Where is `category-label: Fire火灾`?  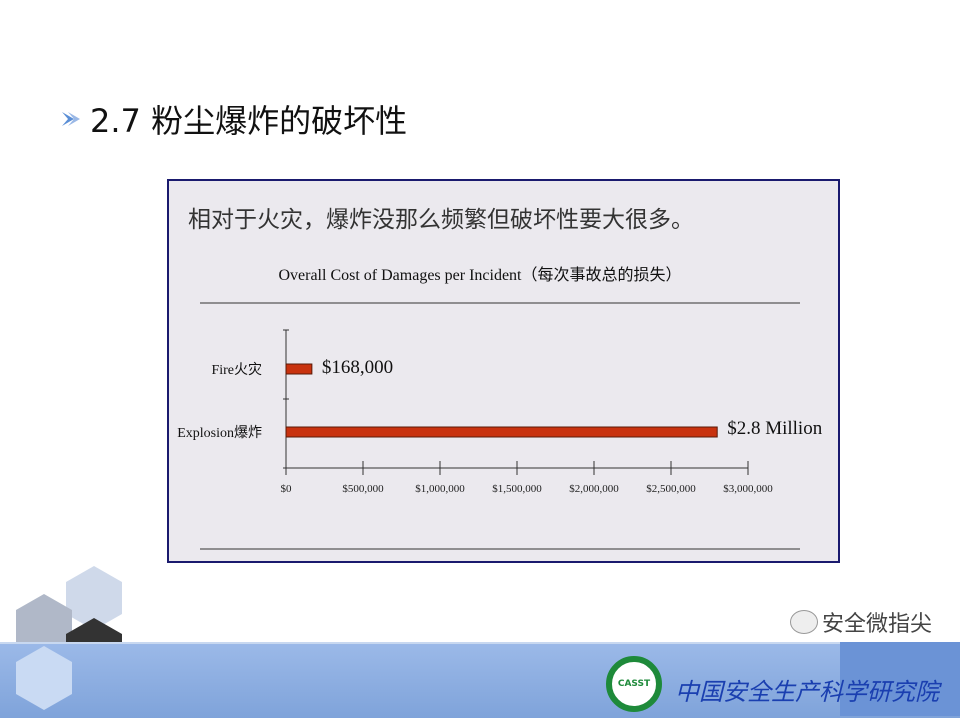
category-label: Fire火灾 is located at coordinates (236, 369).